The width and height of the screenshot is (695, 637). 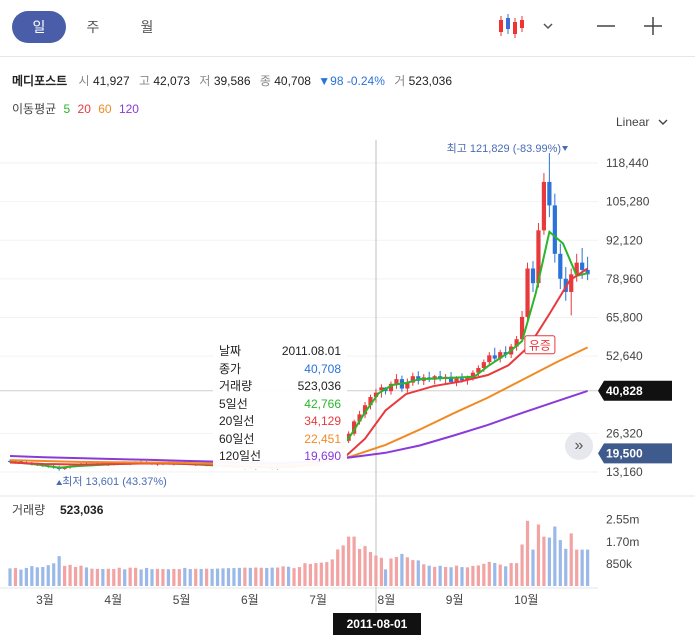 What do you see at coordinates (318, 600) in the screenshot?
I see `x-tick-label: 7월` at bounding box center [318, 600].